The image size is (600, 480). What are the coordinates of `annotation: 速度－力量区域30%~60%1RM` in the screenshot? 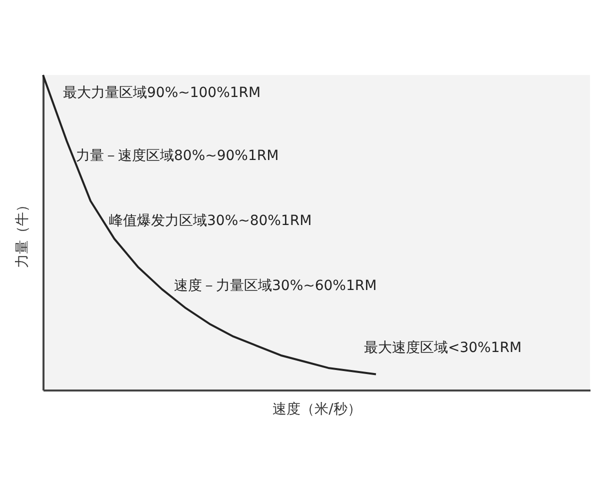 It's located at (275, 286).